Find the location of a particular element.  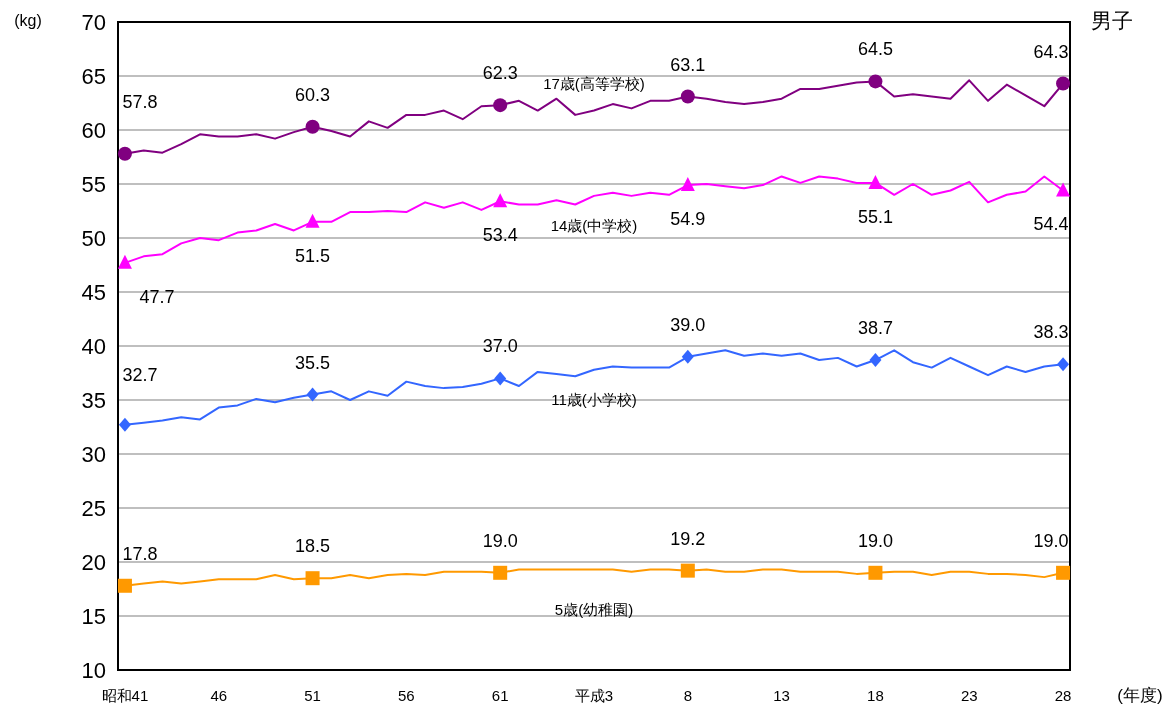

data-label: 35.5 is located at coordinates (313, 362).